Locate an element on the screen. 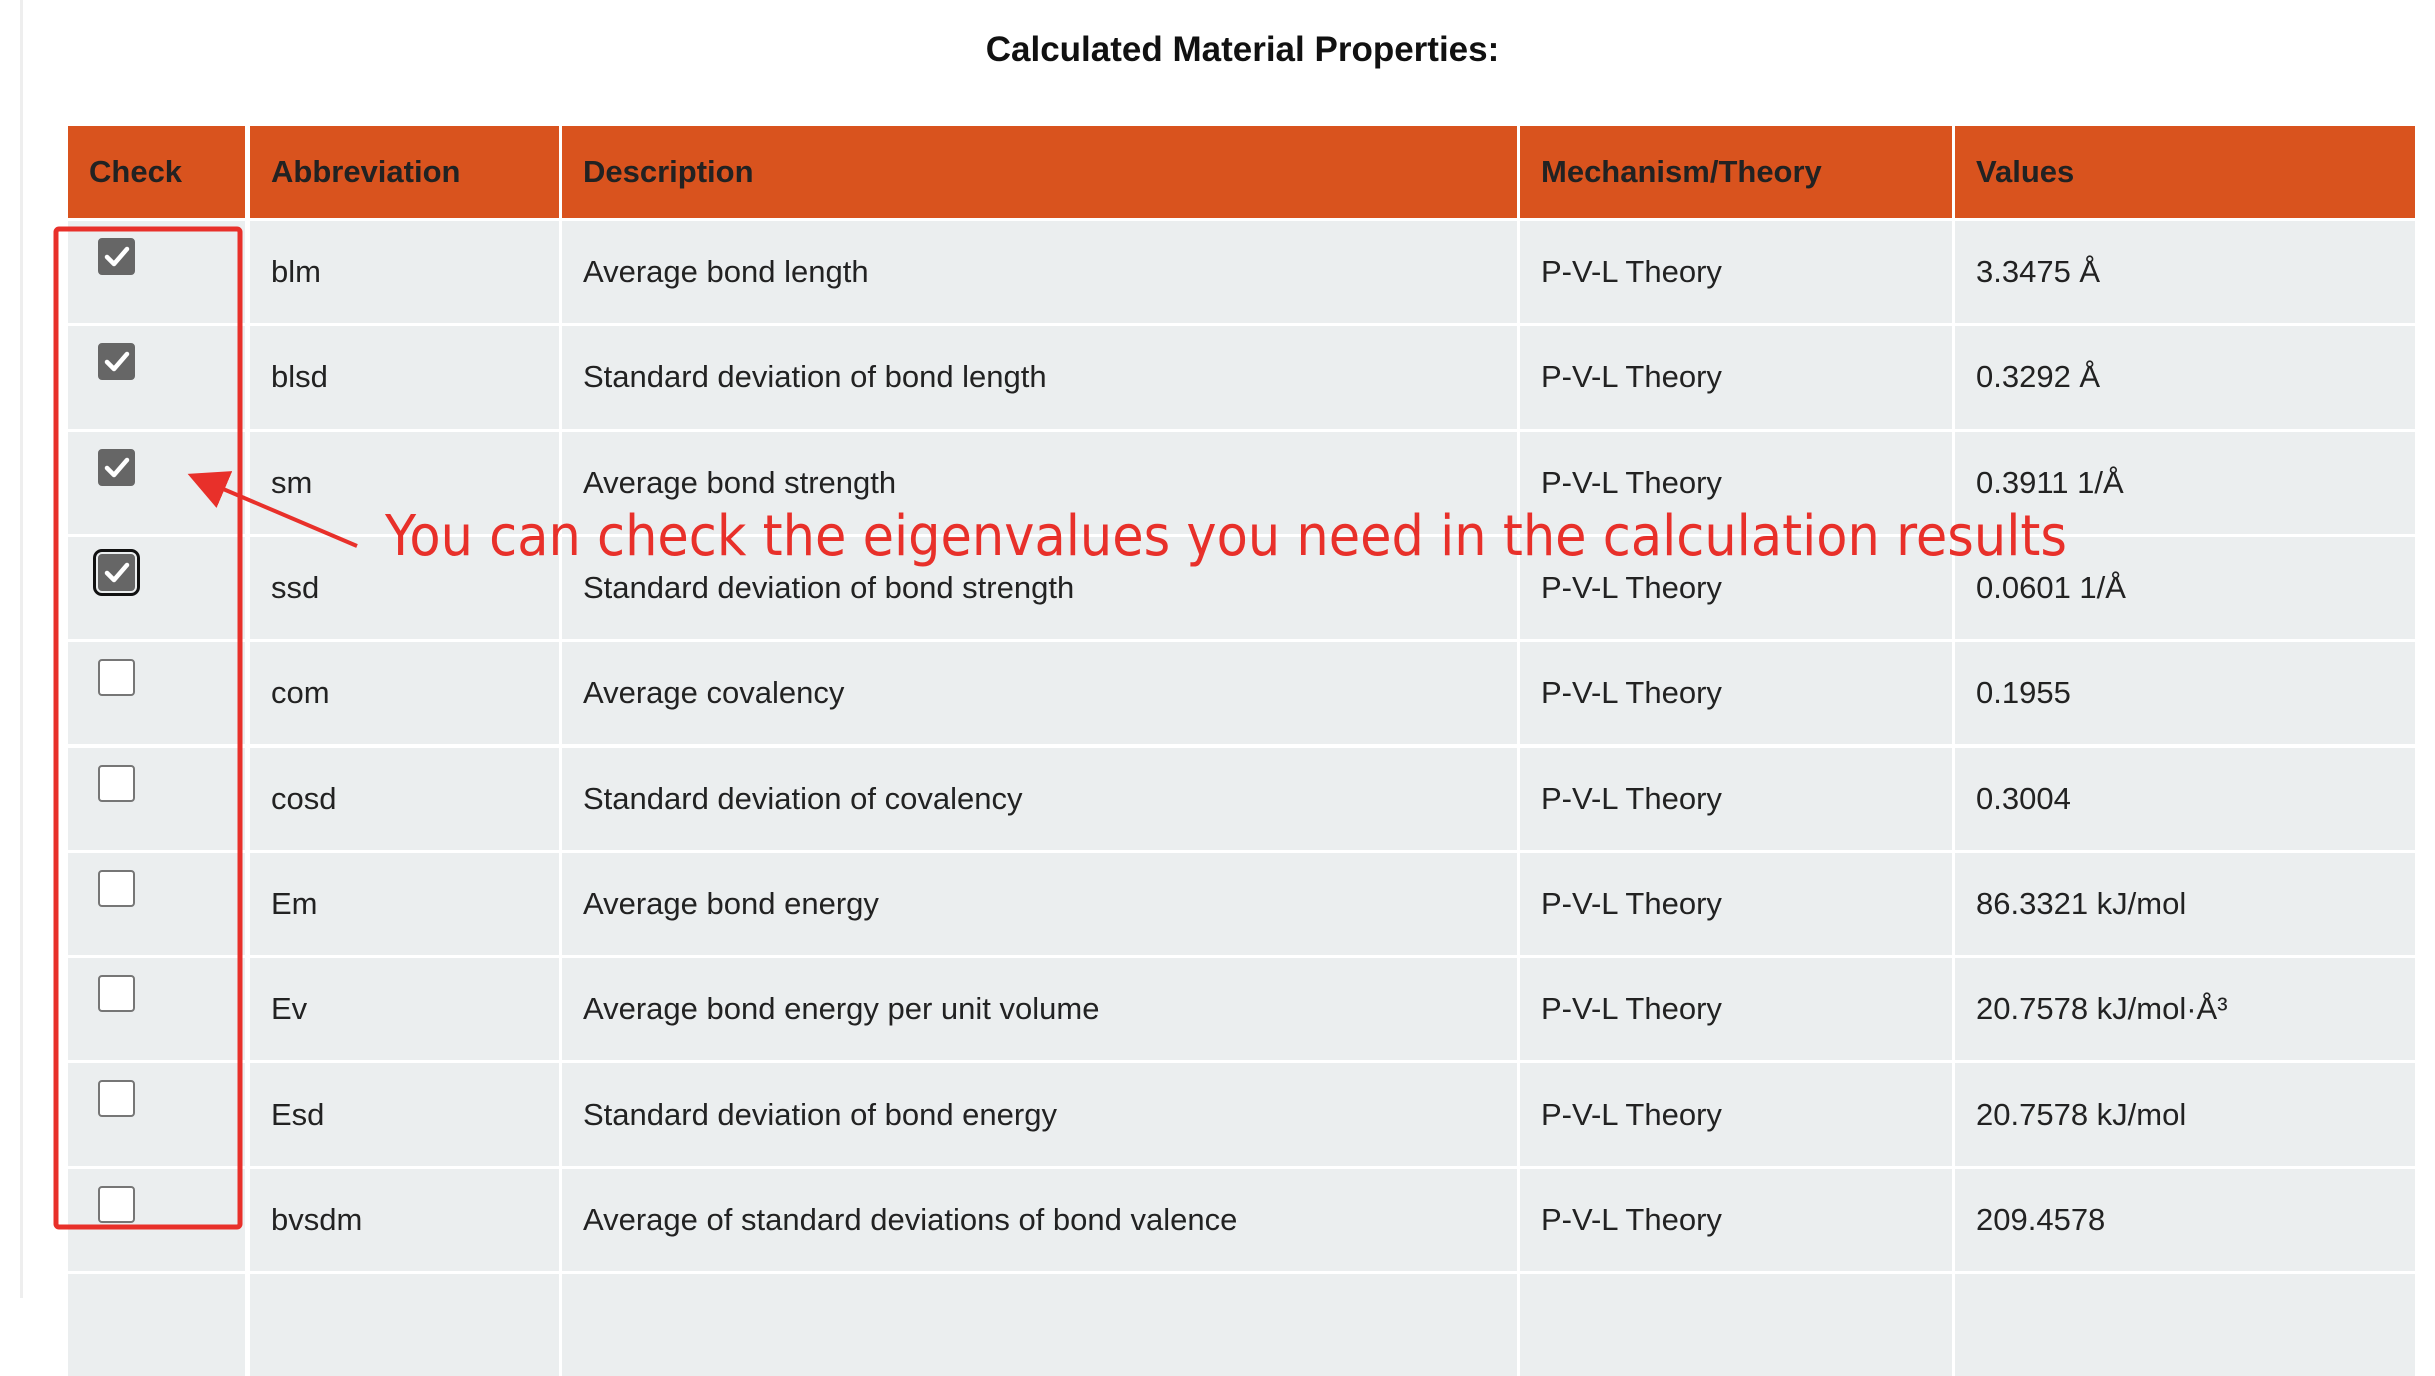  table-cell: Average bond energy per unit volume is located at coordinates (1039, 1009).